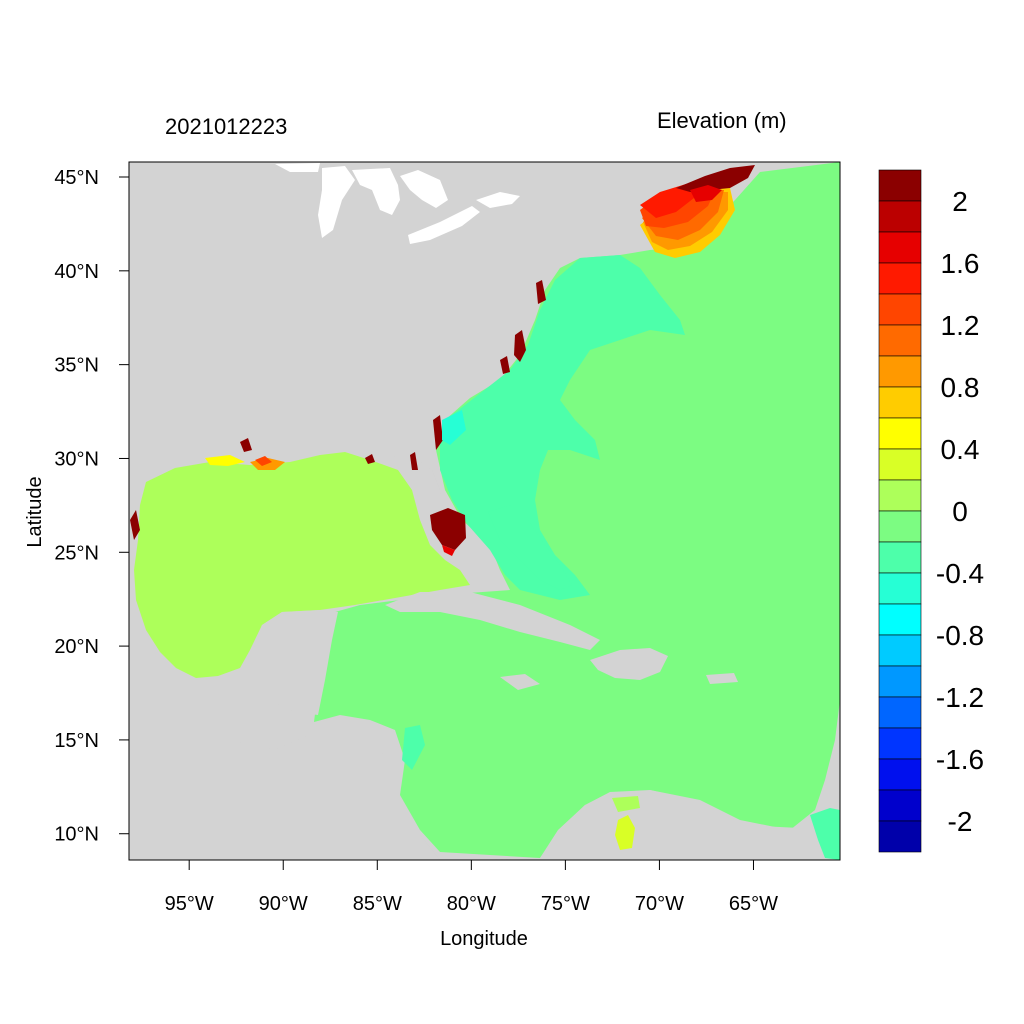 This screenshot has width=1024, height=1024. What do you see at coordinates (520, 682) in the screenshot?
I see `jamaica` at bounding box center [520, 682].